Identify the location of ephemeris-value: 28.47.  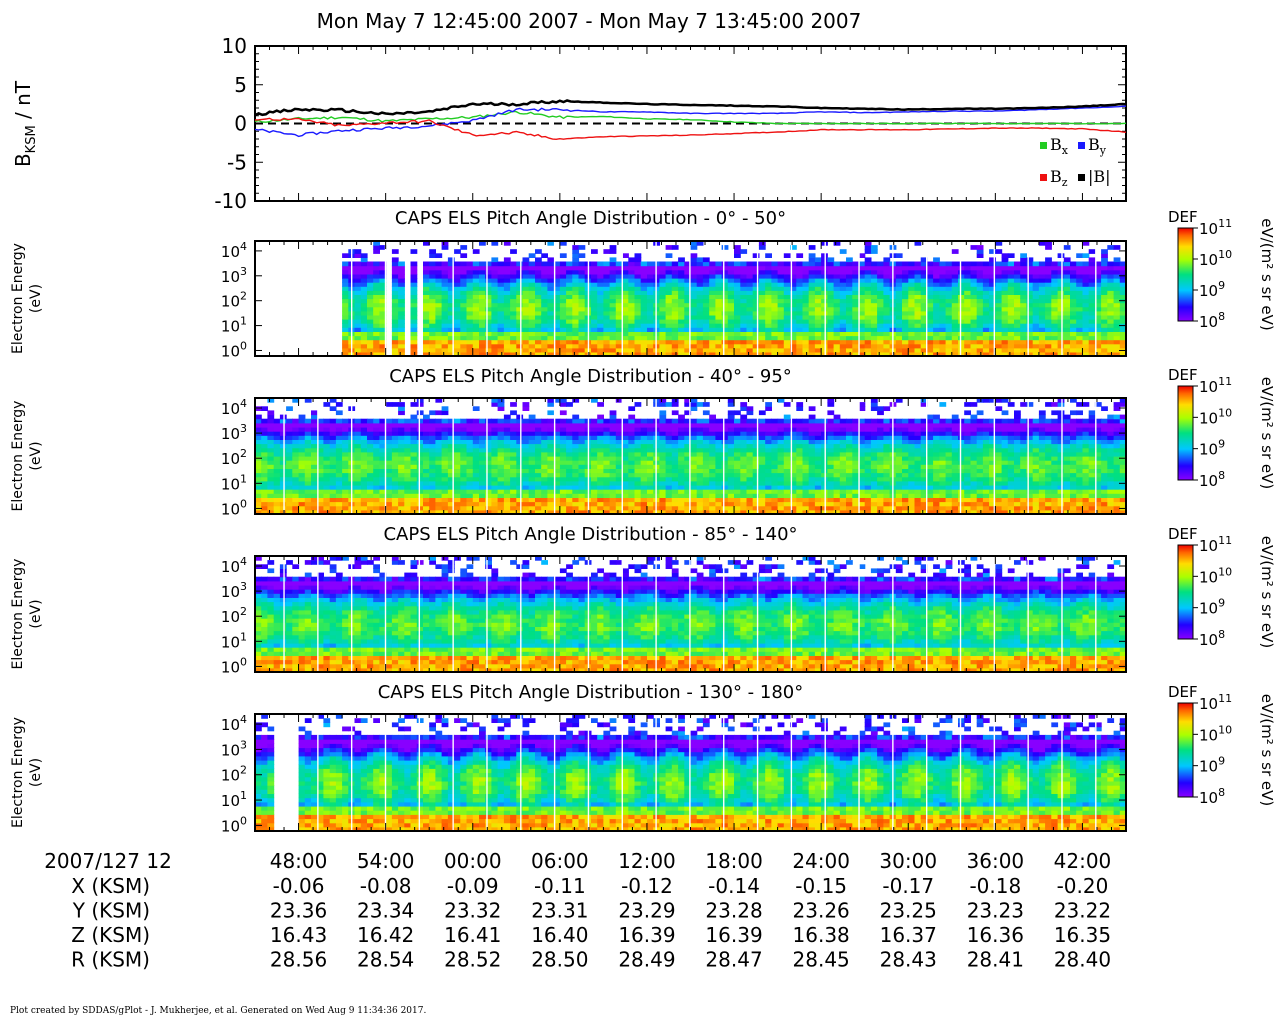
(733, 960).